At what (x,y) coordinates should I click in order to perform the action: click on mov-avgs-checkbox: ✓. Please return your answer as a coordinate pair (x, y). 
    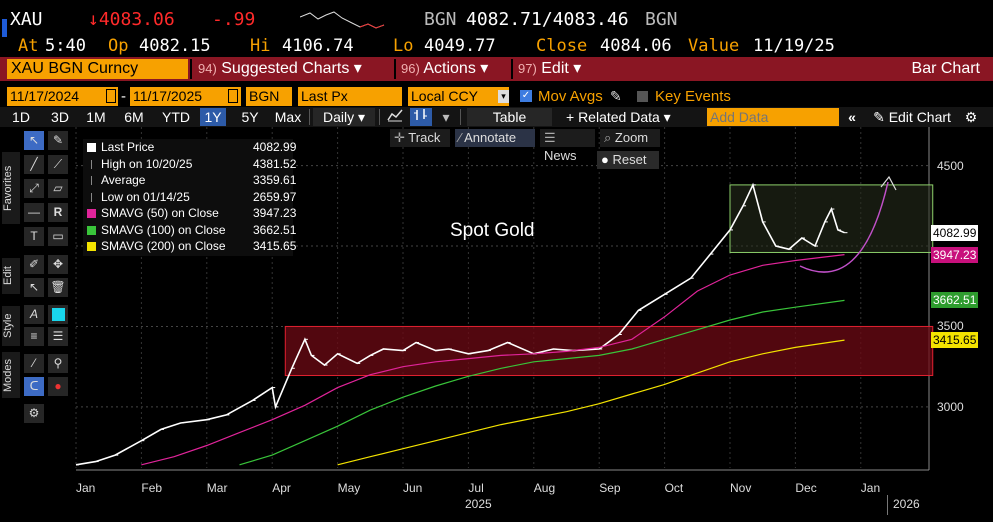
    Looking at the image, I should click on (526, 96).